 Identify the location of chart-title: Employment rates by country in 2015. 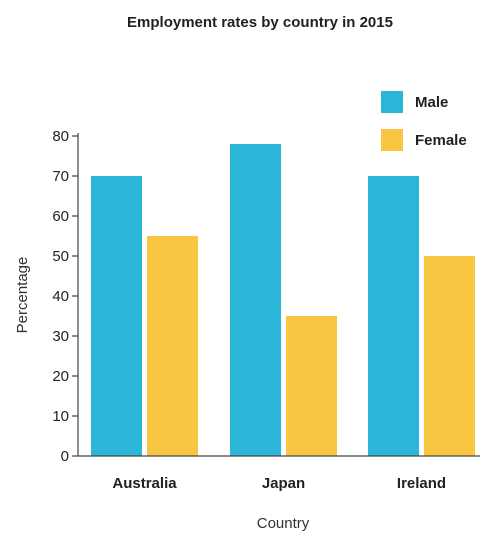
(260, 22).